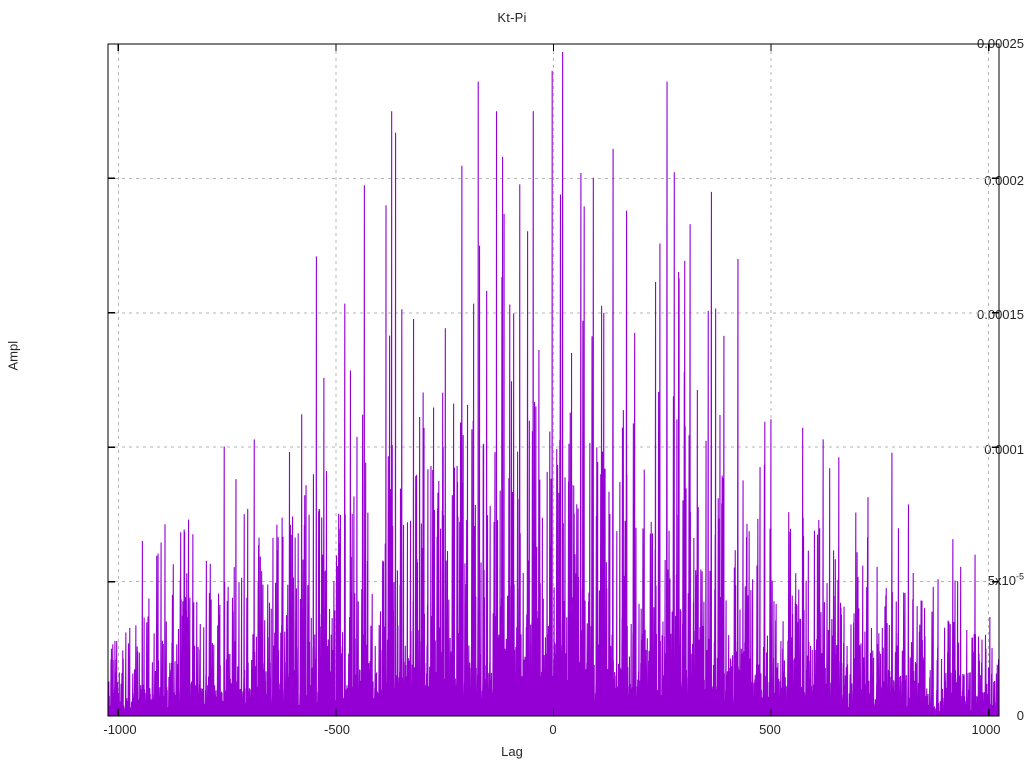  Describe the element at coordinates (1004, 449) in the screenshot. I see `y-tick-label-0.0001: 0.0001` at that location.